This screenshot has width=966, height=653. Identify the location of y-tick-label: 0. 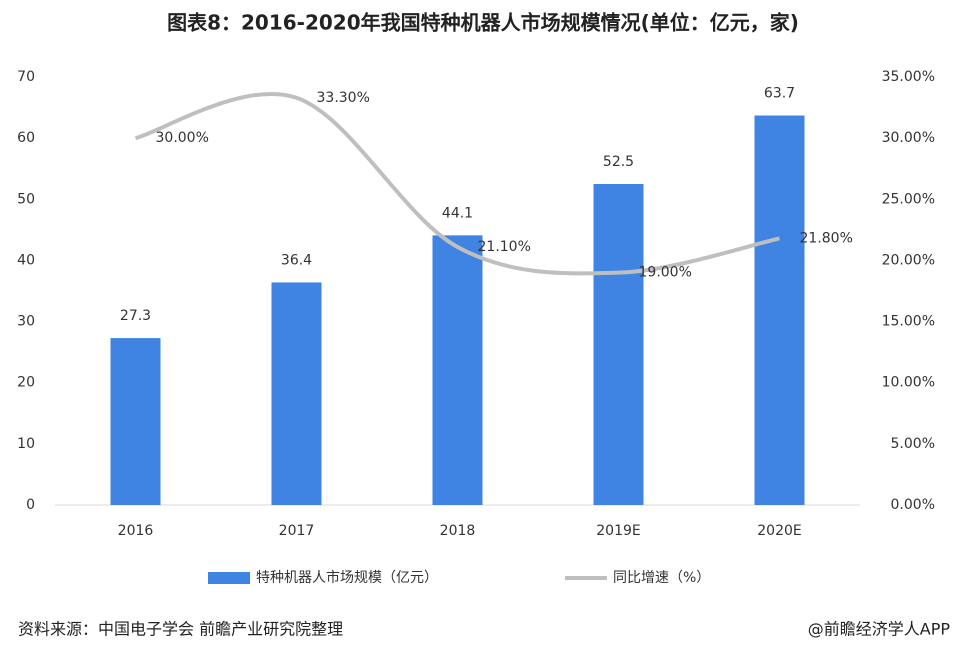
(30, 505).